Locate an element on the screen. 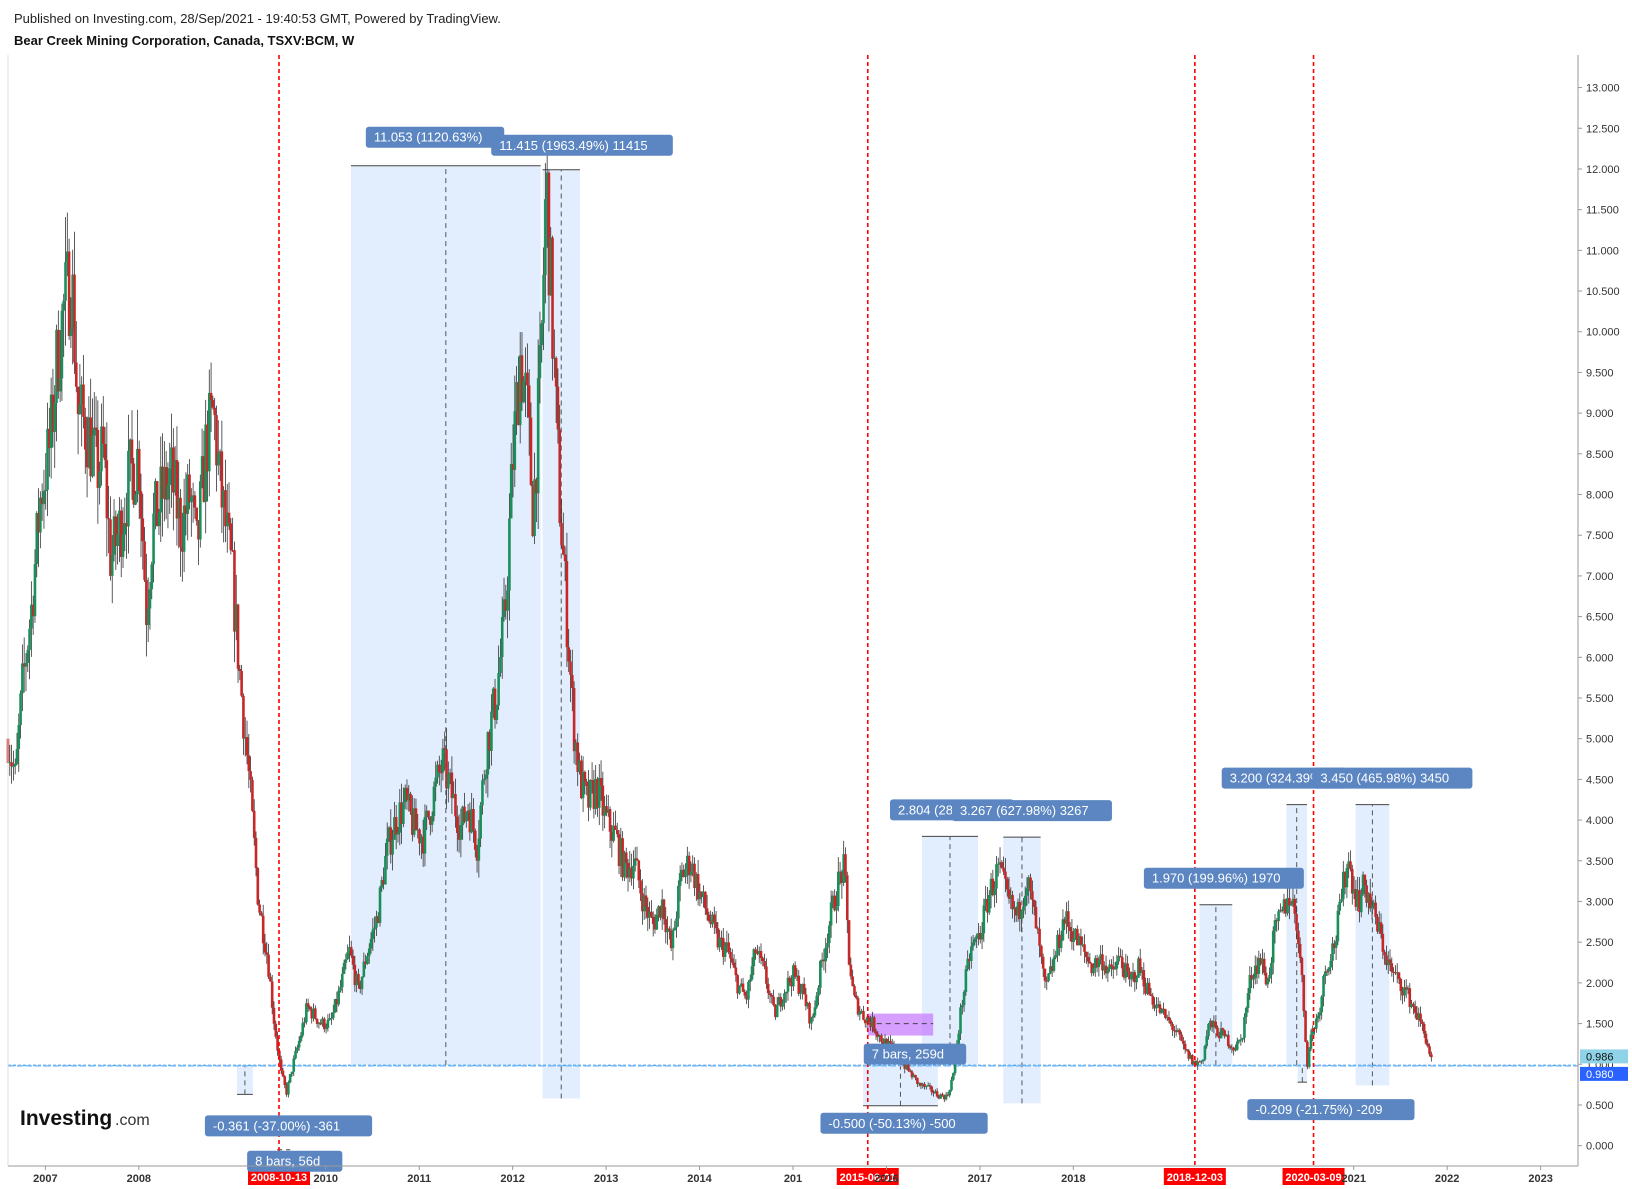  measure-label: -0.500 (-50.13%) -500 is located at coordinates (891, 1123).